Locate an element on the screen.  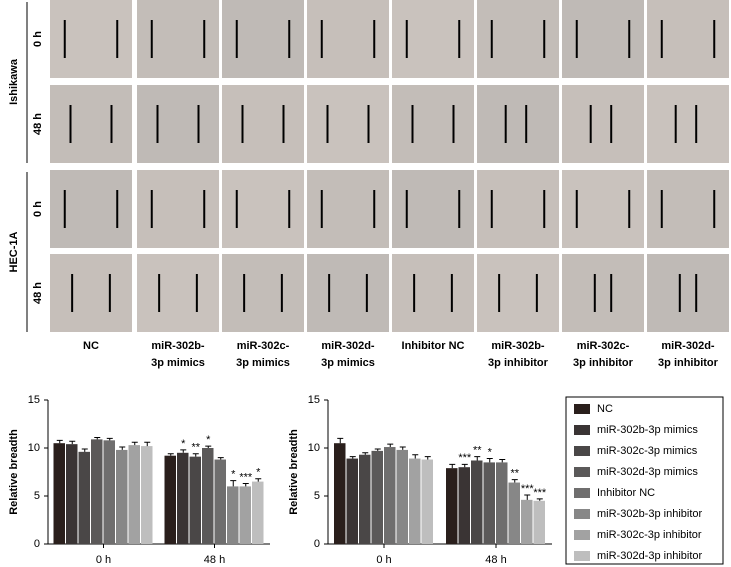
legend-box is located at coordinates (644, 480).